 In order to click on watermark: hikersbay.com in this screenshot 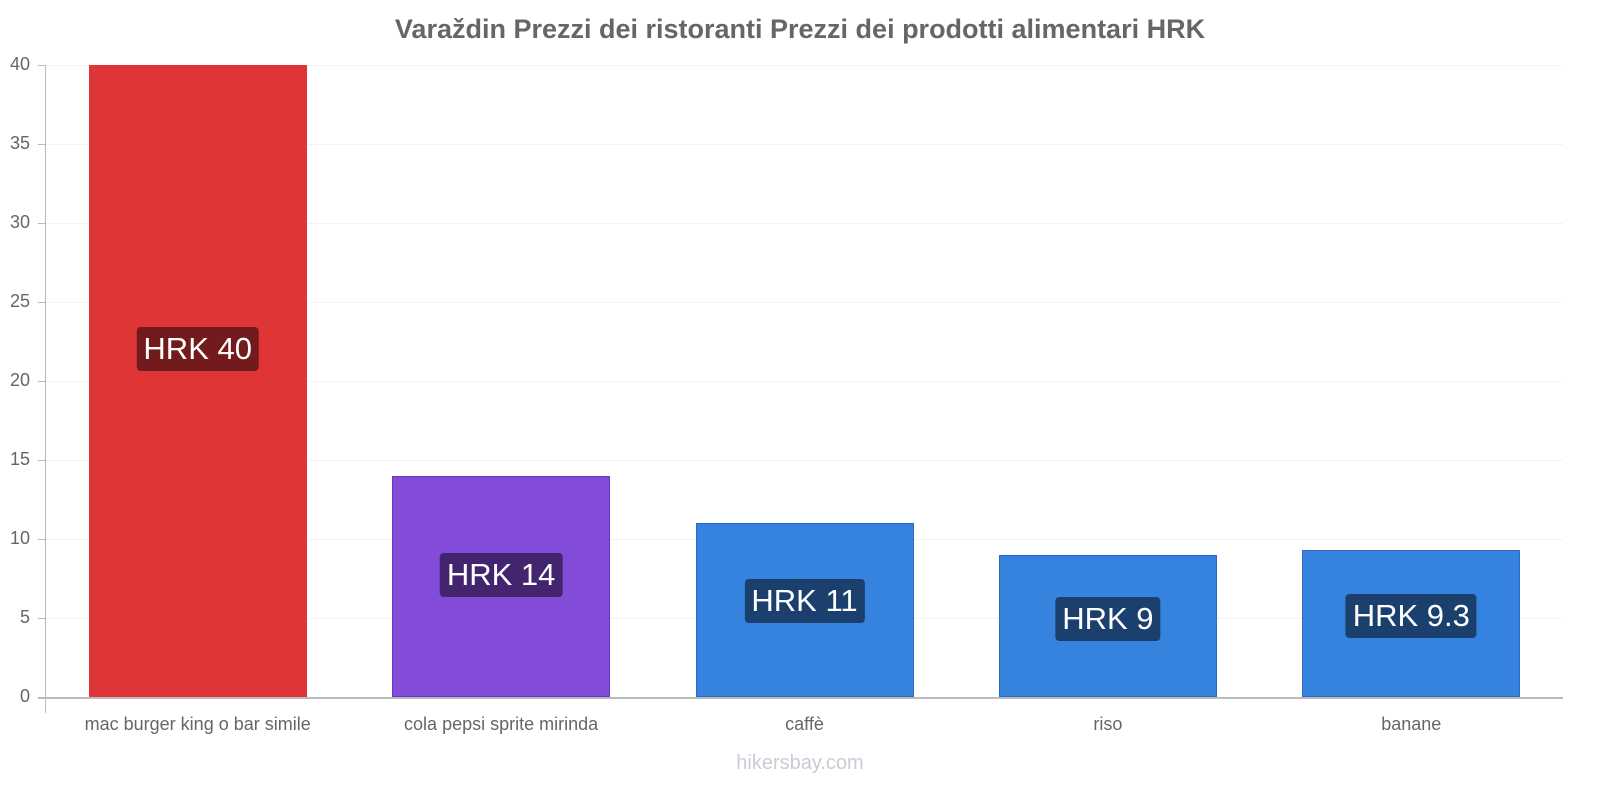, I will do `click(800, 763)`.